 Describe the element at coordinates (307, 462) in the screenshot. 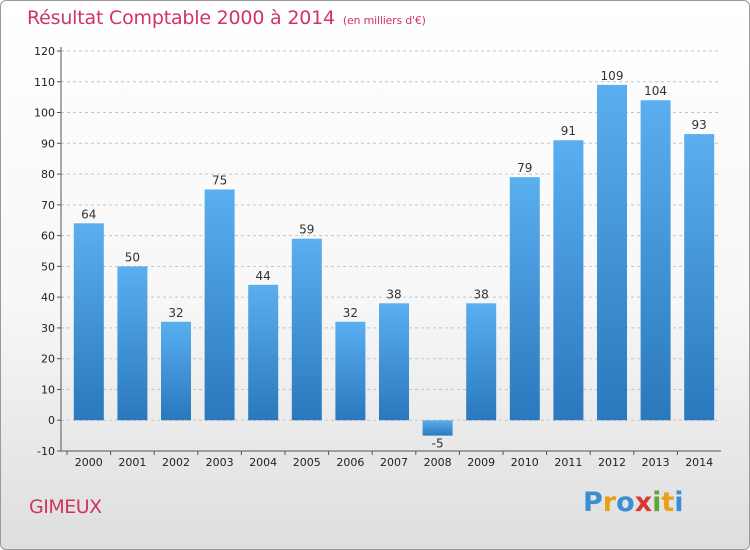

I see `x-tick-label: 2005` at that location.